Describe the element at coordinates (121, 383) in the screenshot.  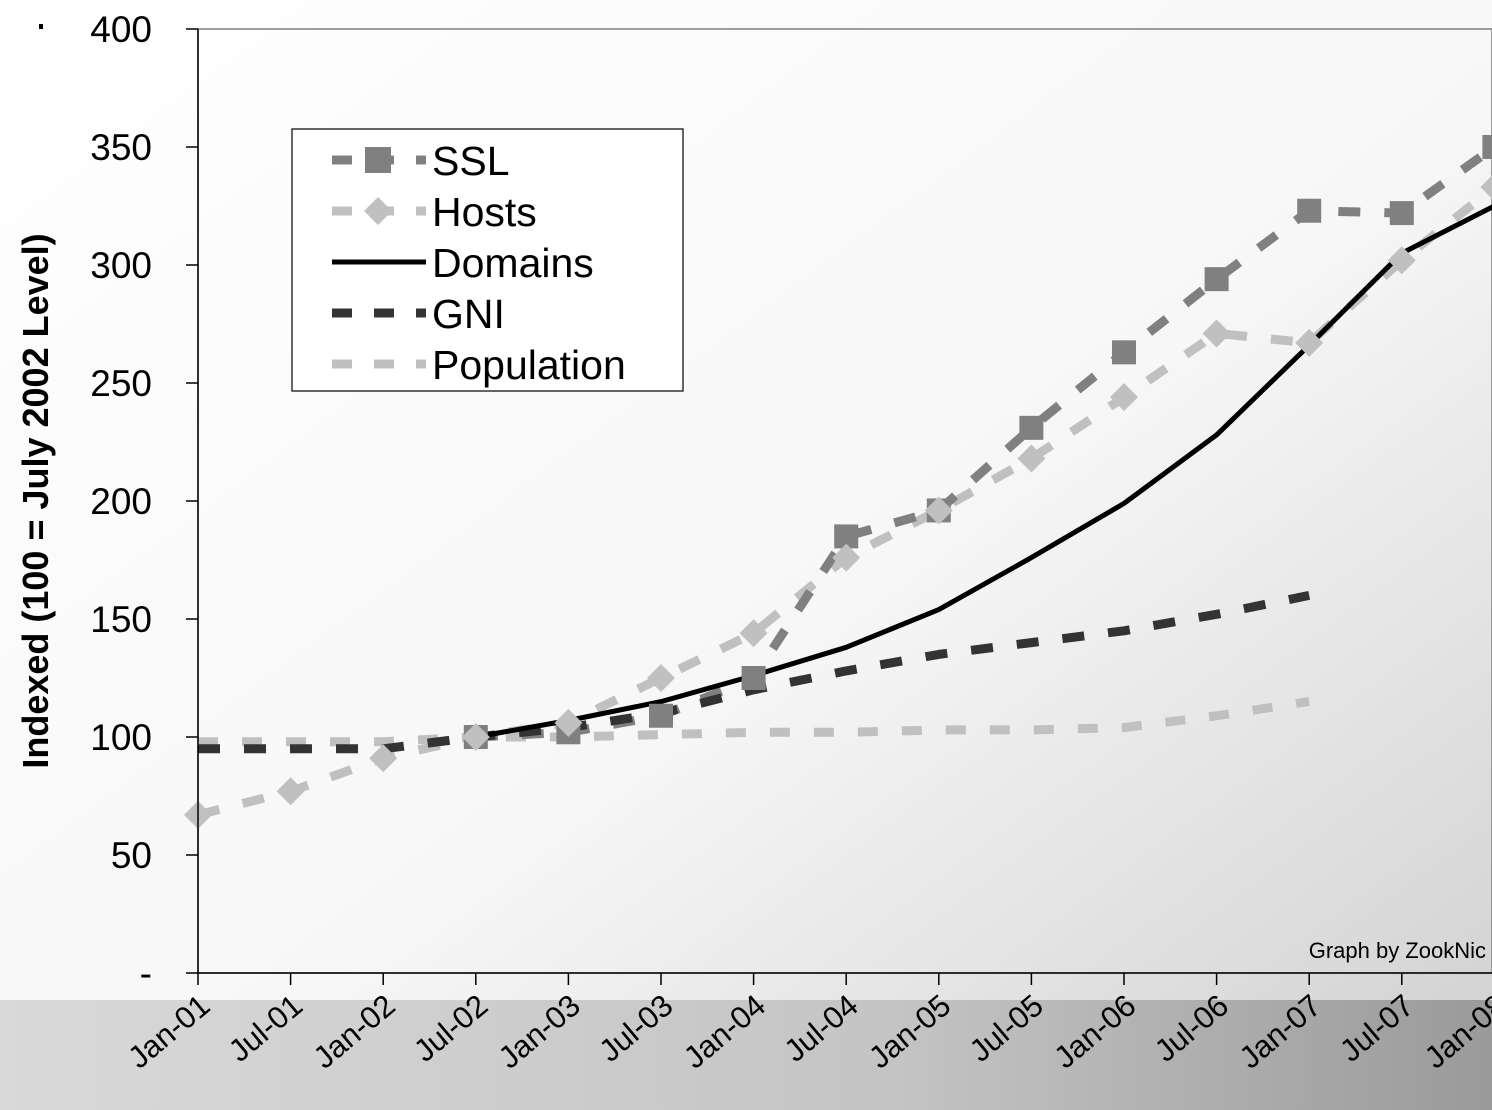
I see `y-tick-label: 250` at that location.